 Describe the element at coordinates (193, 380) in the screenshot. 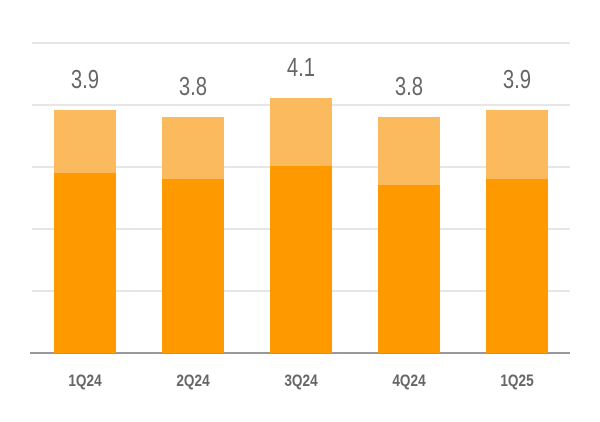

I see `category-label: 2Q24` at that location.